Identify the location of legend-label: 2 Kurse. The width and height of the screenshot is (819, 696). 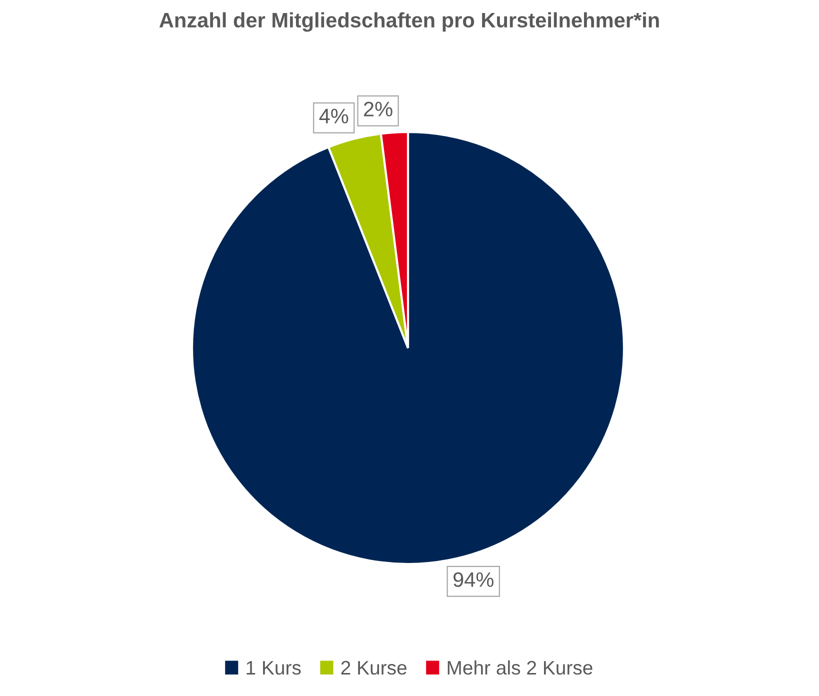
(373, 667).